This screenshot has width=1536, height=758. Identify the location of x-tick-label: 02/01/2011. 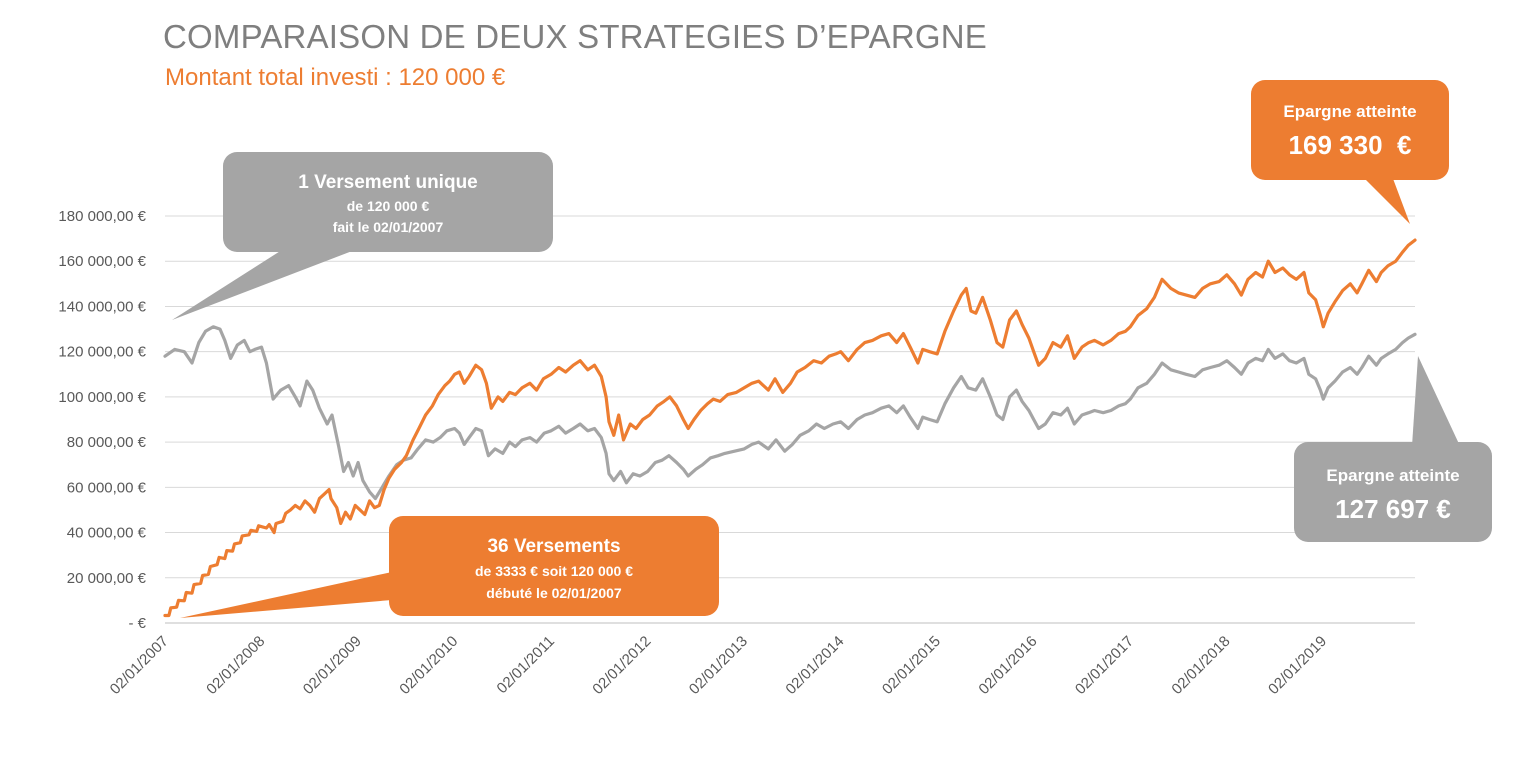
(526, 665).